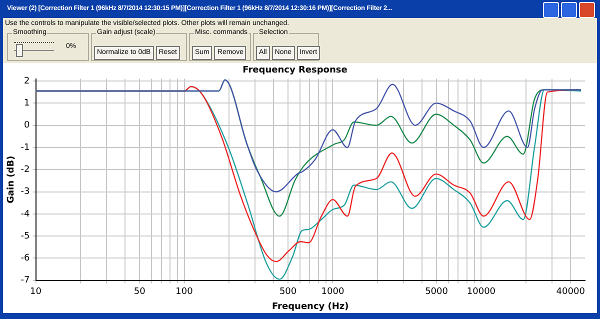 Image resolution: width=600 pixels, height=319 pixels. What do you see at coordinates (25, 214) in the screenshot?
I see `y-tick-label: -4` at bounding box center [25, 214].